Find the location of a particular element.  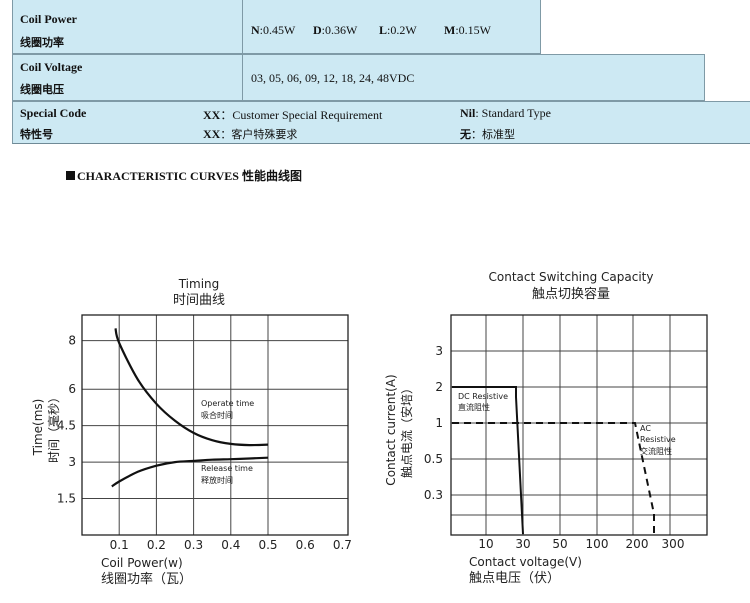

timing-chart-title-en: Timing is located at coordinates (199, 284).